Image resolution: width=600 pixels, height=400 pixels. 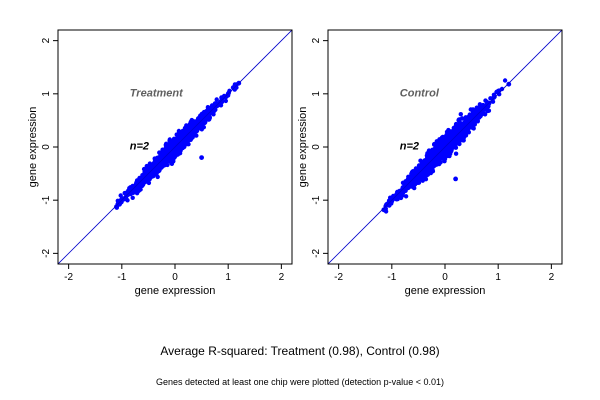 What do you see at coordinates (68, 277) in the screenshot?
I see `x-tick-label: -2` at bounding box center [68, 277].